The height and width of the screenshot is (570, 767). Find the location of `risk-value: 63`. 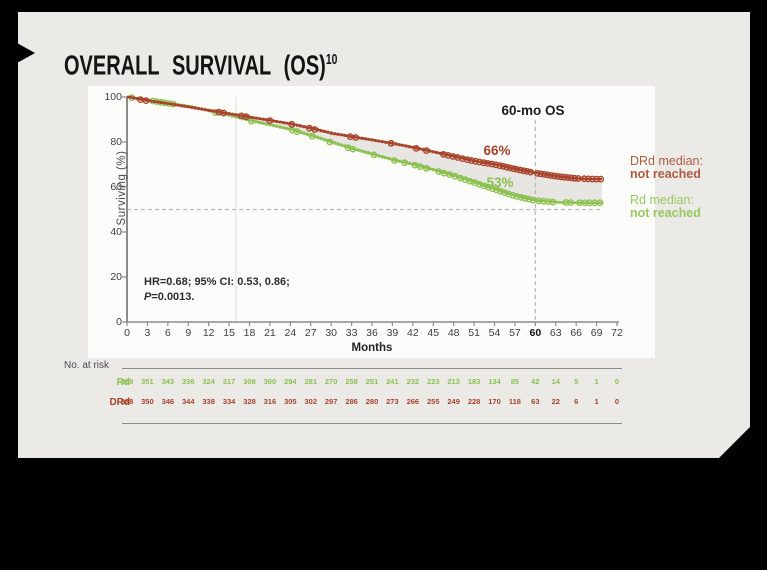

risk-value: 63 is located at coordinates (535, 401).